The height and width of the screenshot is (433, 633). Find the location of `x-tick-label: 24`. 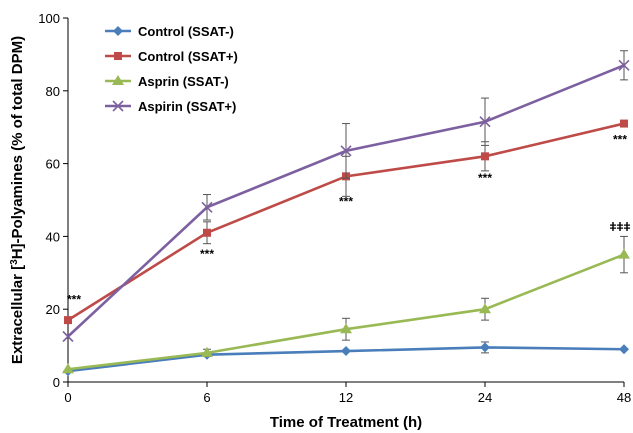

x-tick-label: 24 is located at coordinates (485, 397).